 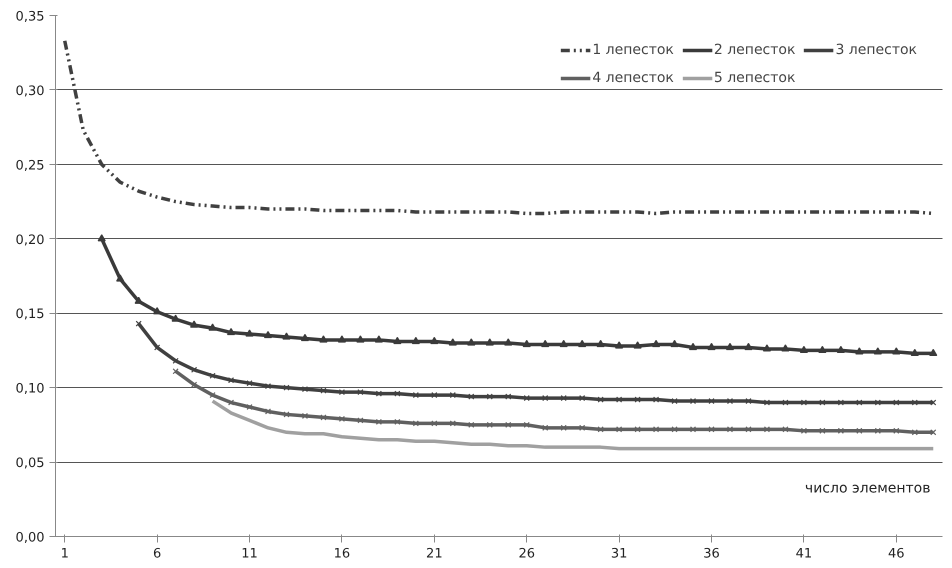 I want to click on legend-label: 4 лепесток, so click(x=633, y=78).